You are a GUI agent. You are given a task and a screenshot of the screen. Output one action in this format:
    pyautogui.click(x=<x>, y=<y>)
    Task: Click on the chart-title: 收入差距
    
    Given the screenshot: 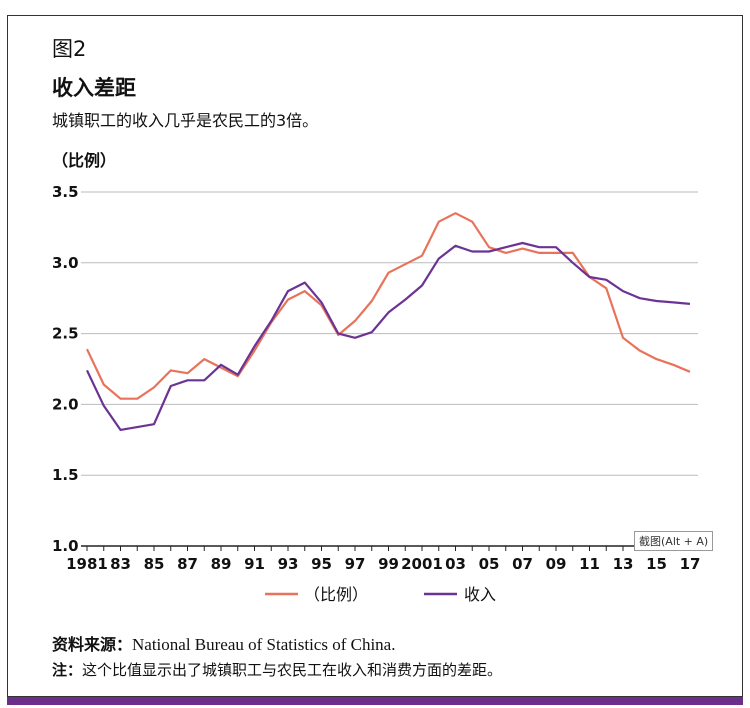 What is the action you would take?
    pyautogui.click(x=94, y=88)
    